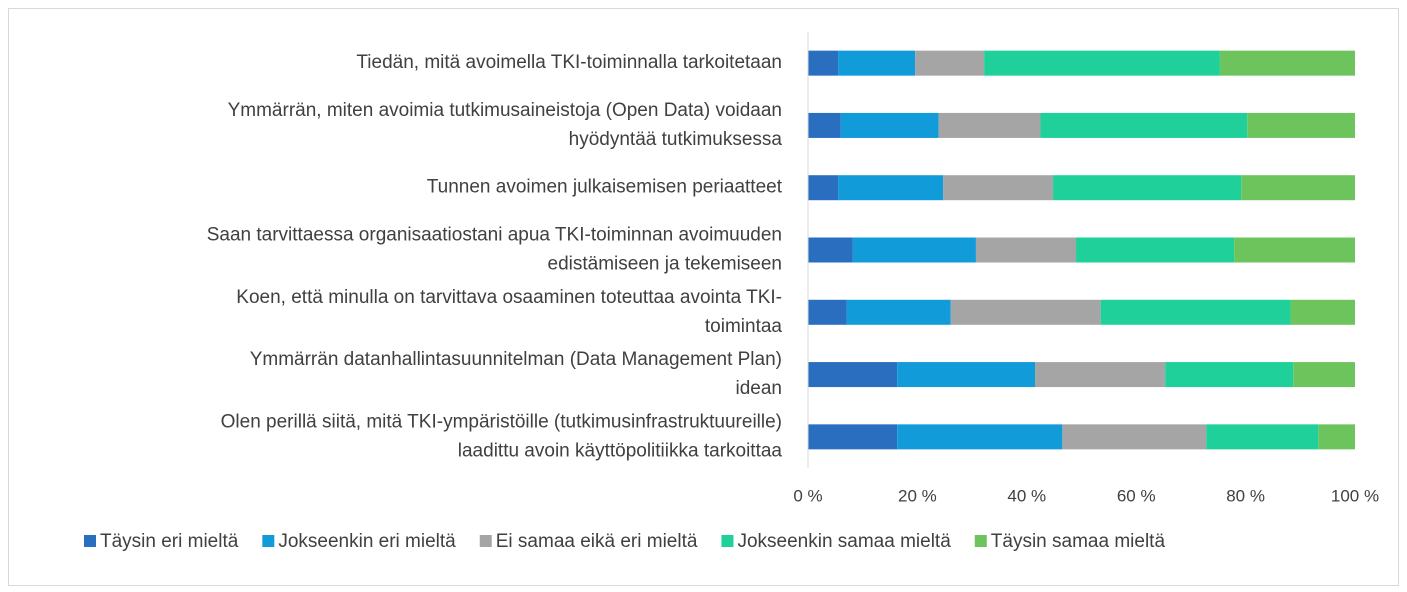 The height and width of the screenshot is (592, 1407). What do you see at coordinates (744, 326) in the screenshot?
I see `category-label: toimintaa` at bounding box center [744, 326].